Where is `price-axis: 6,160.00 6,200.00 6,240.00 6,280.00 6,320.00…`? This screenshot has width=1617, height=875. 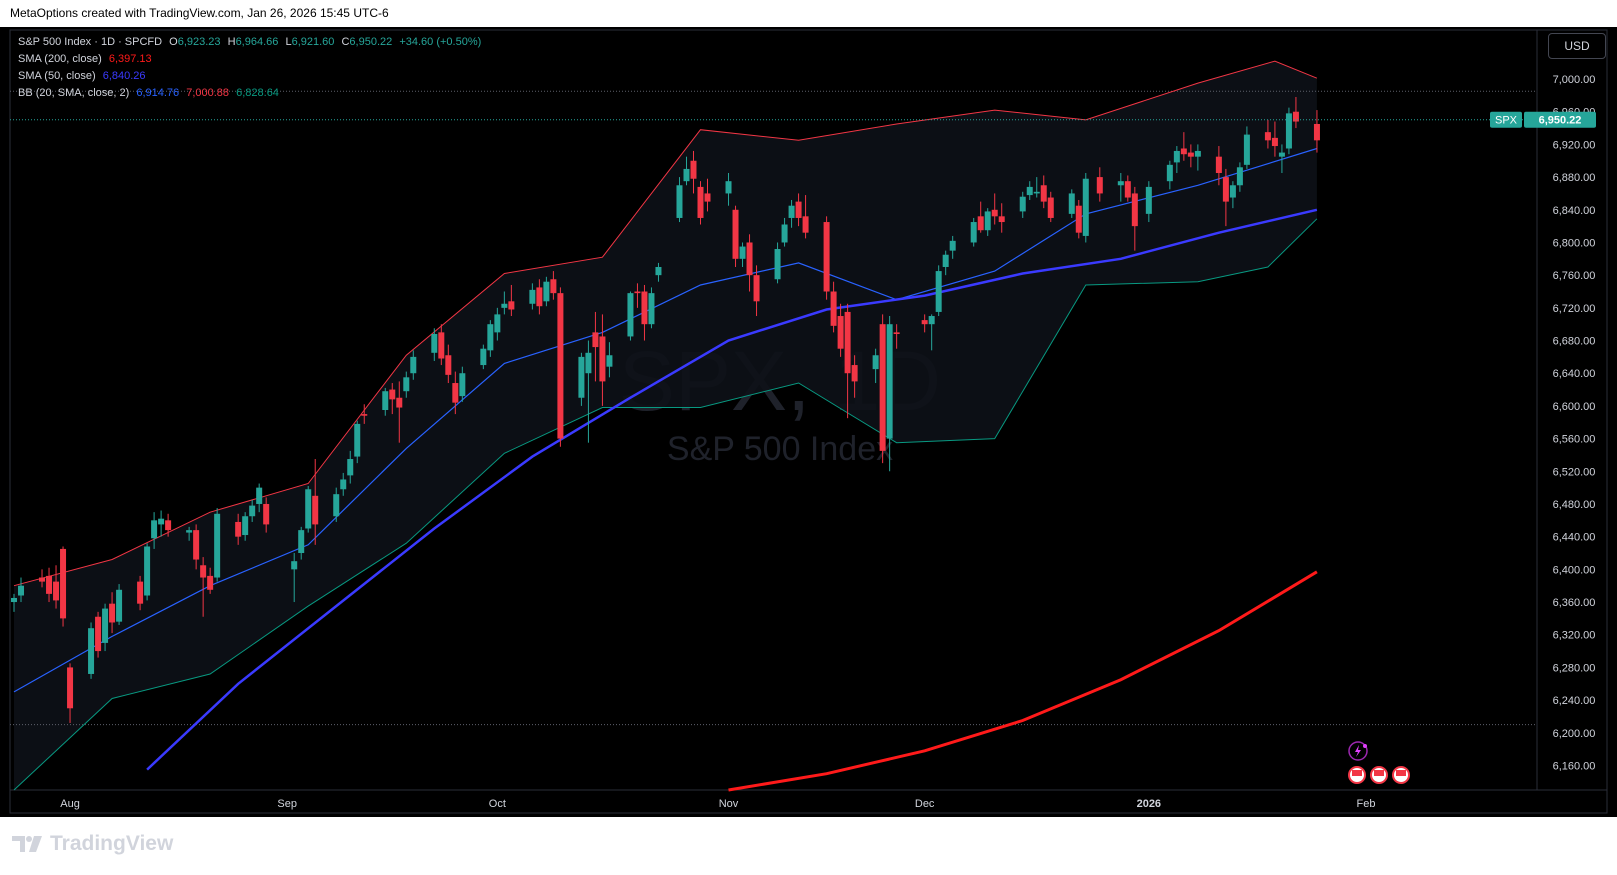
price-axis: 6,160.00 6,200.00 6,240.00 6,280.00 6,320.00… is located at coordinates (1574, 423).